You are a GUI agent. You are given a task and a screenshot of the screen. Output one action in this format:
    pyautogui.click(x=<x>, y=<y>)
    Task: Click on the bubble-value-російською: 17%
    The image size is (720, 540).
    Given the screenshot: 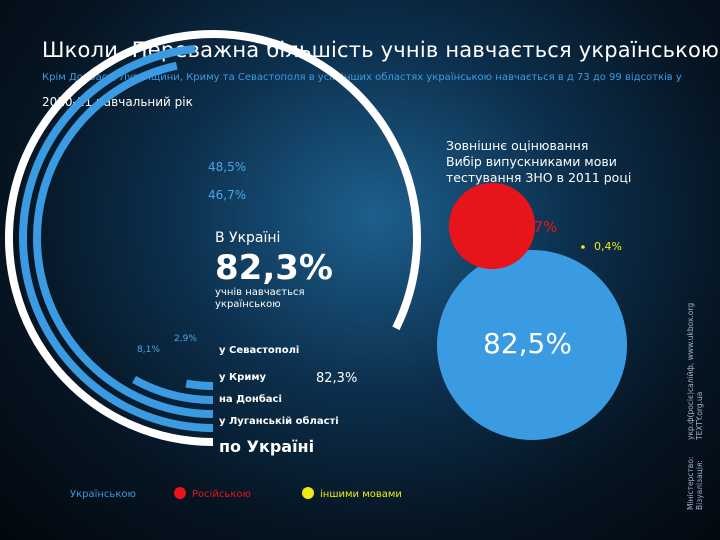 What is the action you would take?
    pyautogui.click(x=541, y=227)
    